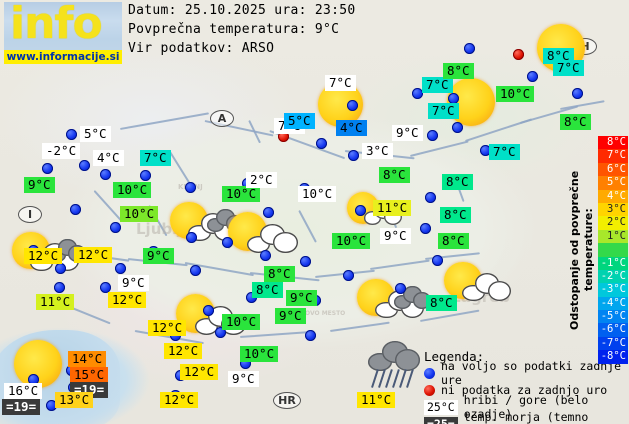  I want to click on legend-row-no-data: ni podatka za zadnjo uro, so click(526, 390).